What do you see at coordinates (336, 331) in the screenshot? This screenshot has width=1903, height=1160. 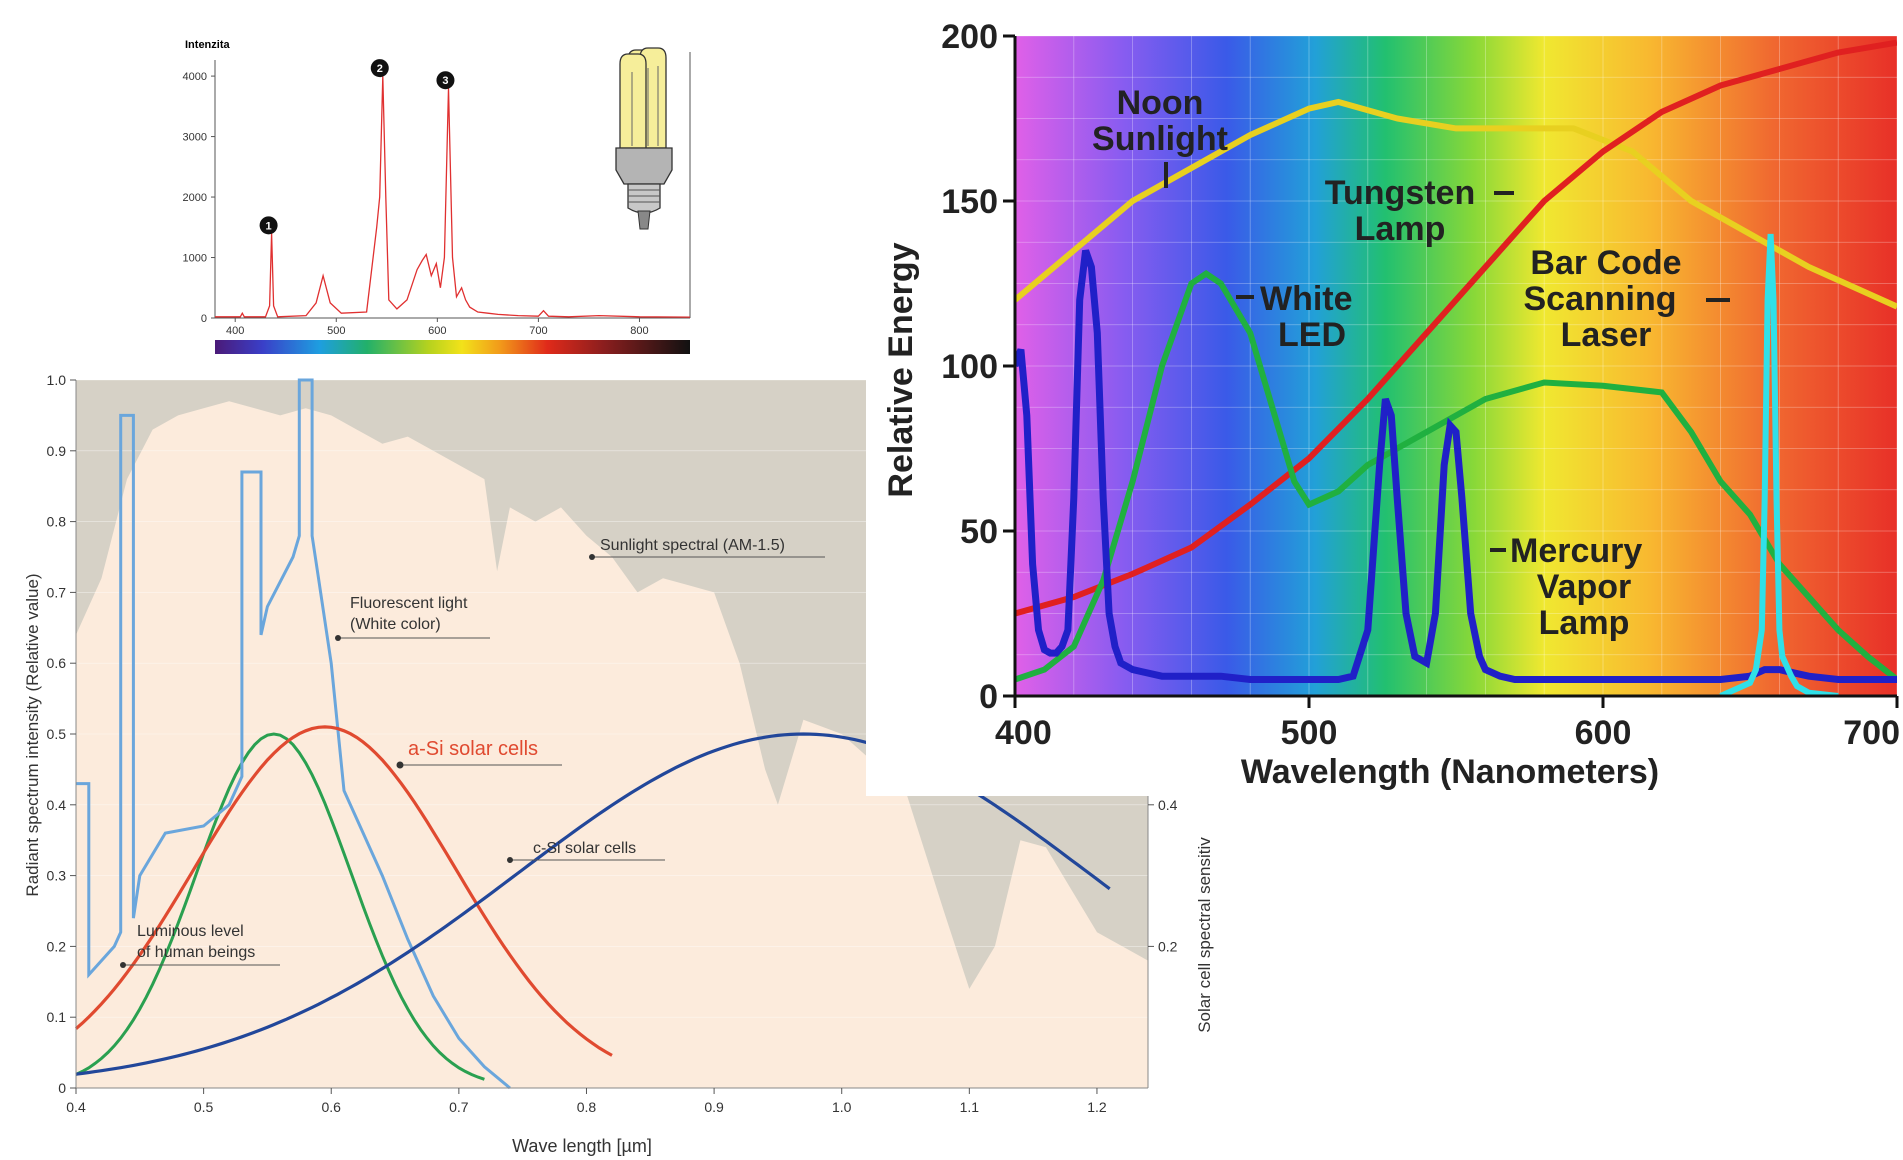 I see `cfl-x-tick-label: 500` at bounding box center [336, 331].